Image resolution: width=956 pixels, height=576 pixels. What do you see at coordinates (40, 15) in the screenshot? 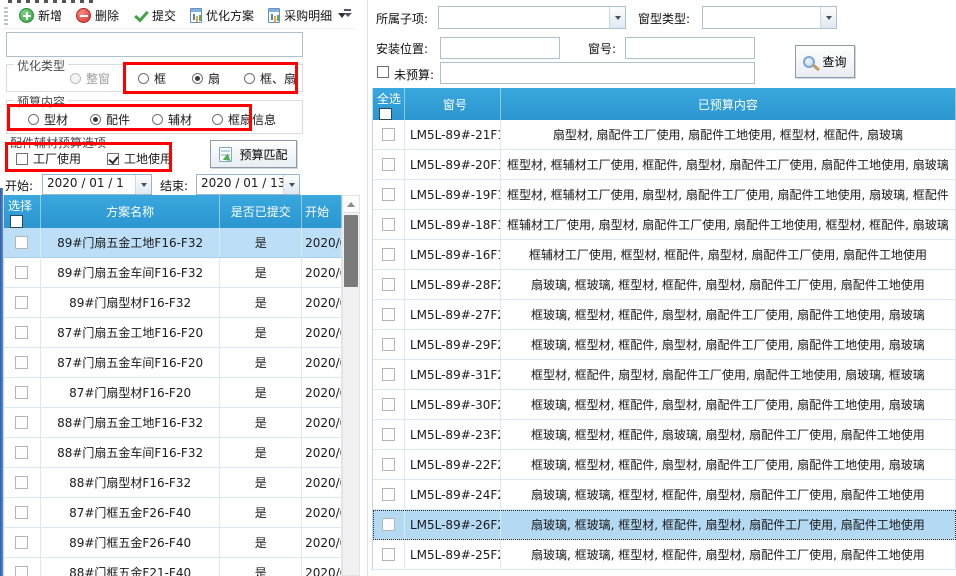
I see `add-button: 新增` at bounding box center [40, 15].